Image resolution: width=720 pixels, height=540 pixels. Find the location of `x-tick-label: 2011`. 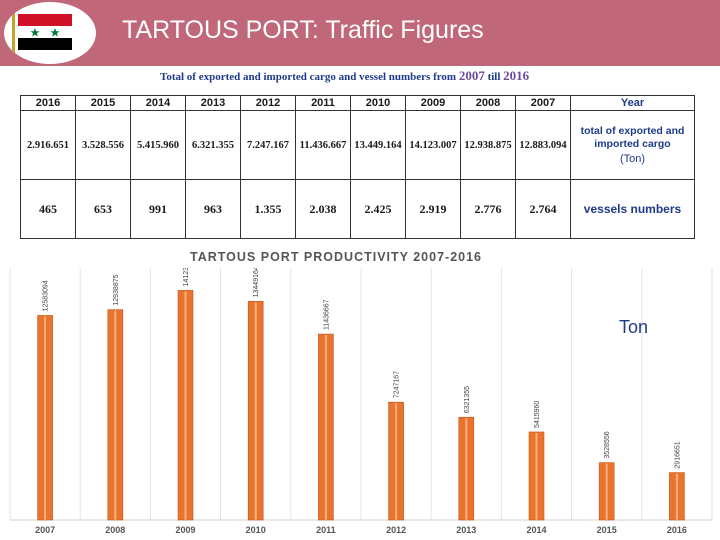

x-tick-label: 2011 is located at coordinates (326, 530).